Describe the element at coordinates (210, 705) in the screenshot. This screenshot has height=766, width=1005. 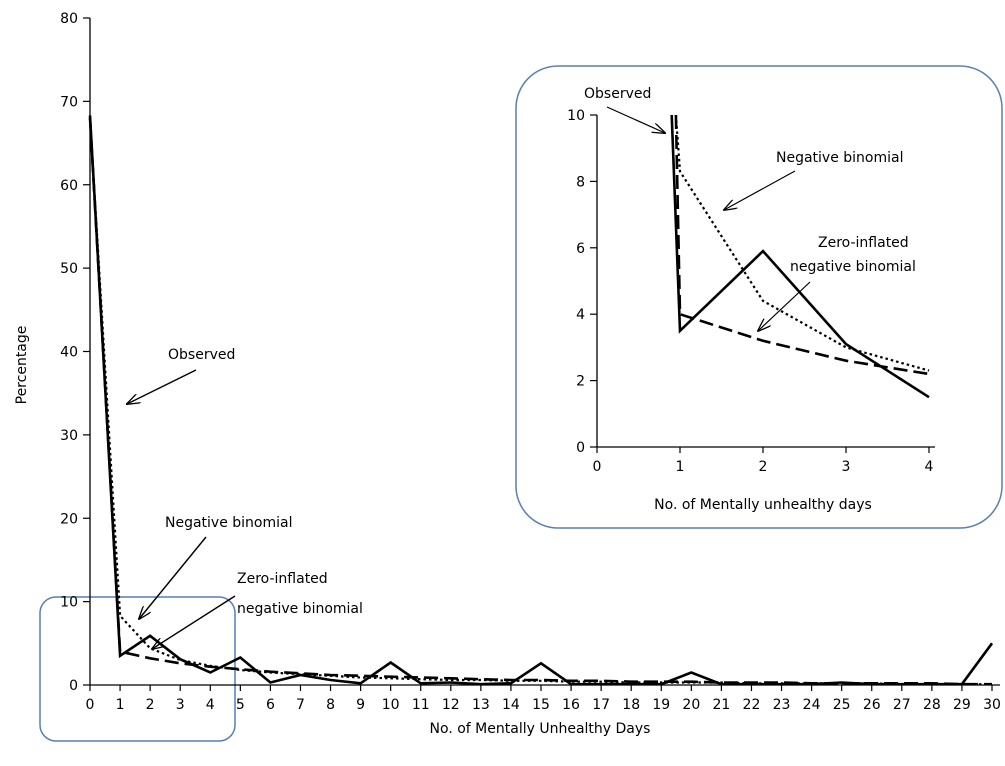
I see `main-x-tick-label: 4` at that location.